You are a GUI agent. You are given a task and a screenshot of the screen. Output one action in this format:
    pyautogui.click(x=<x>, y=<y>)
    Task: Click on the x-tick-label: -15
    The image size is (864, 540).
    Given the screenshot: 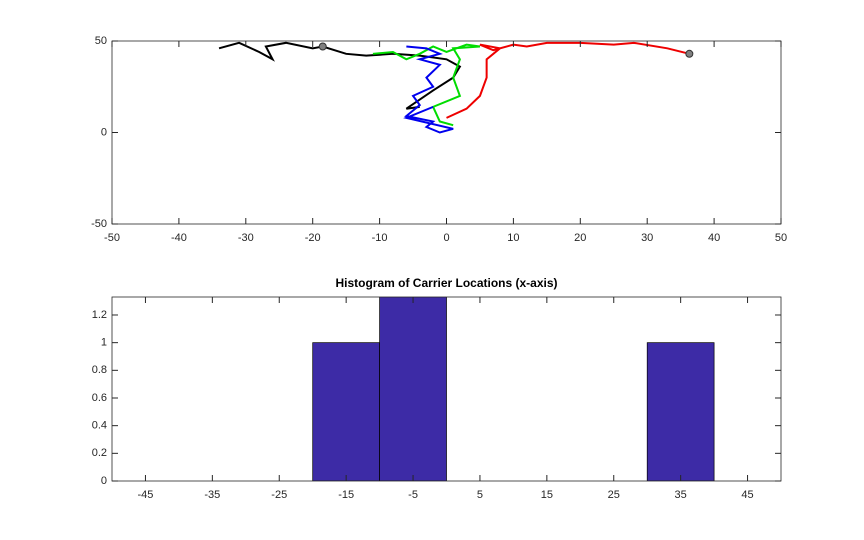 What is the action you would take?
    pyautogui.click(x=346, y=495)
    